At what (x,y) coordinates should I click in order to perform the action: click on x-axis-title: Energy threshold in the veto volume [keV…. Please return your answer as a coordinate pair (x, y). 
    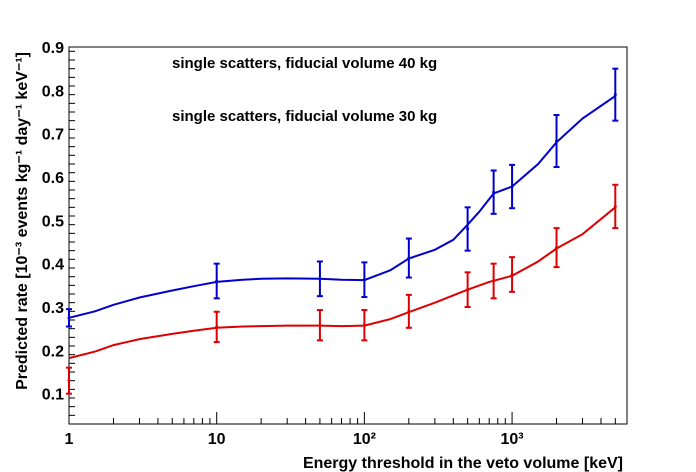
    Looking at the image, I should click on (463, 463).